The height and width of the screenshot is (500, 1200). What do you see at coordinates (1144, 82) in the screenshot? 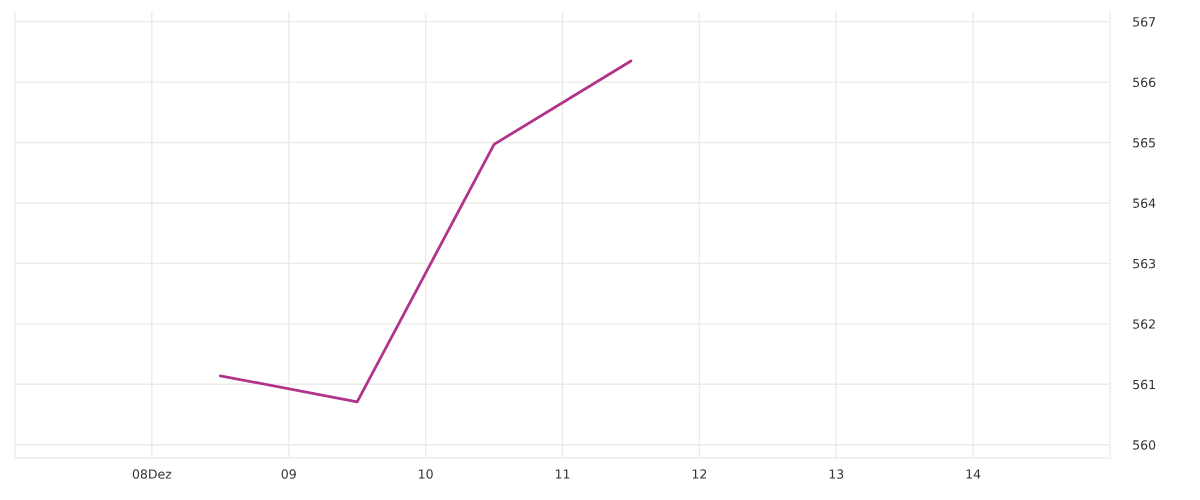
I see `y-tick-label: 566` at bounding box center [1144, 82].